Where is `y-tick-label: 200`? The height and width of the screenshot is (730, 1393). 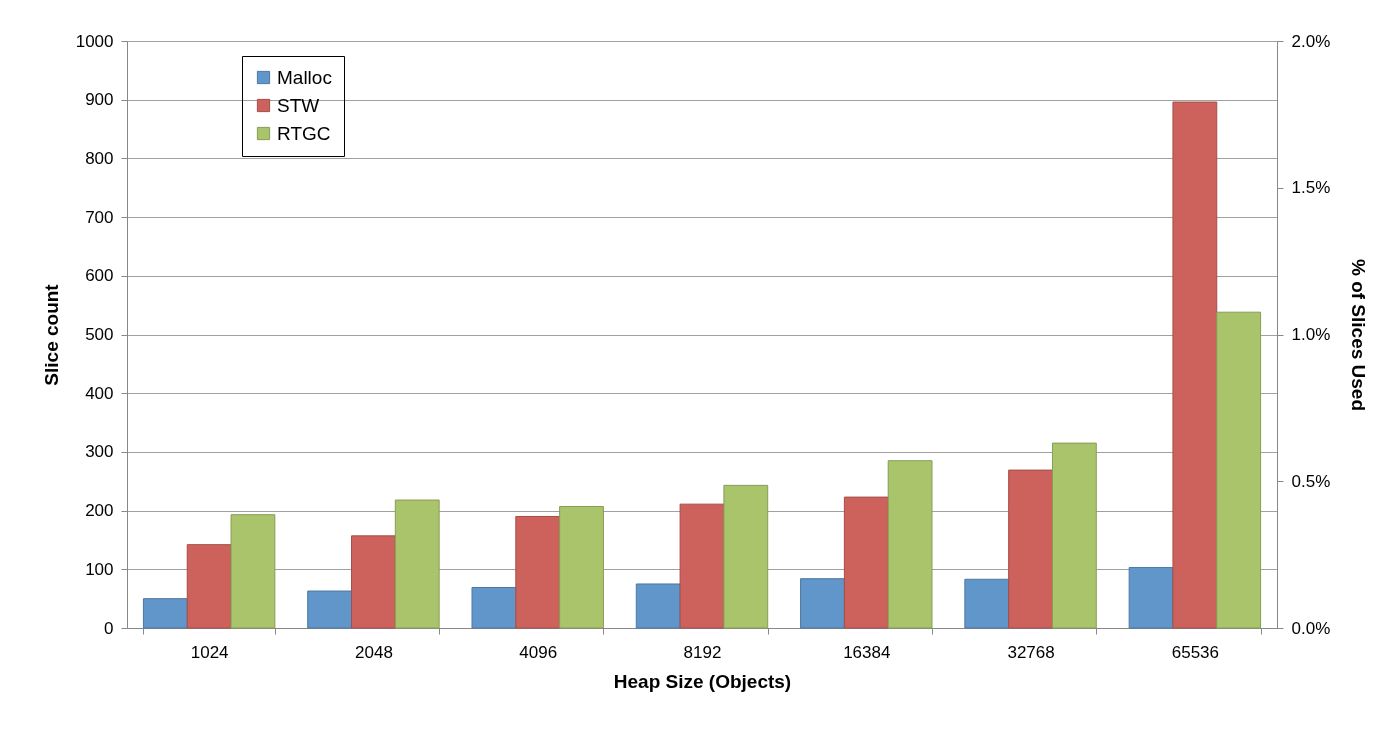
y-tick-label: 200 is located at coordinates (99, 511).